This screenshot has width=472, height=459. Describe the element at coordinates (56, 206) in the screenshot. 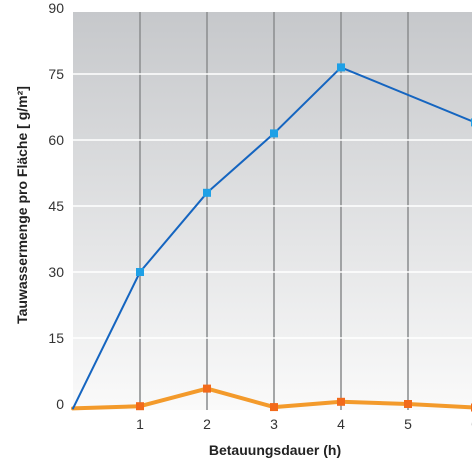

I see `y-tick-label-45: 45` at that location.